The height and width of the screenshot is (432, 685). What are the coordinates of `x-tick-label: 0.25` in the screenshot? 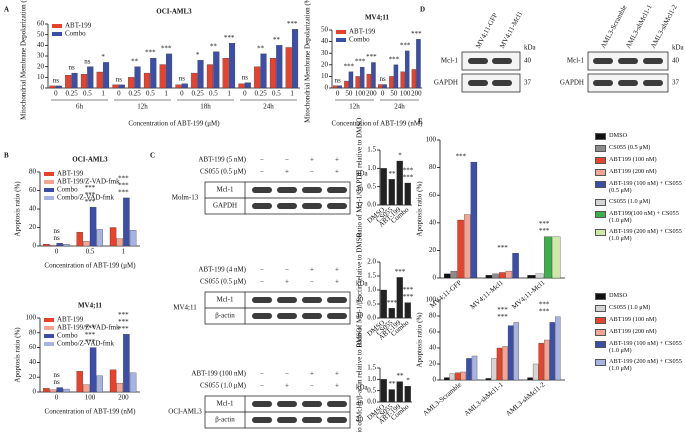 It's located at (72, 94).